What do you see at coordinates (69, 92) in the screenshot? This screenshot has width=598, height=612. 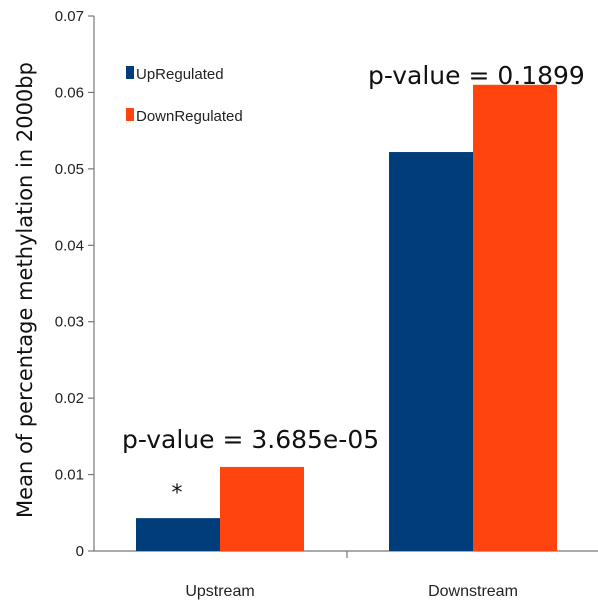 I see `y-tick-label: 0.06` at bounding box center [69, 92].